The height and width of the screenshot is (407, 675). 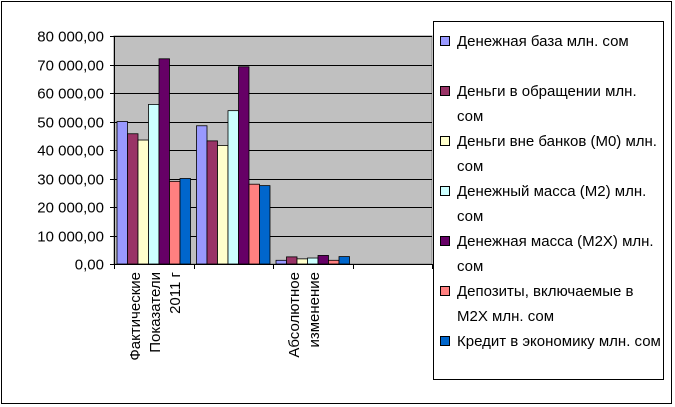 I want to click on x-category-label: Абсолютное, so click(x=294, y=315).